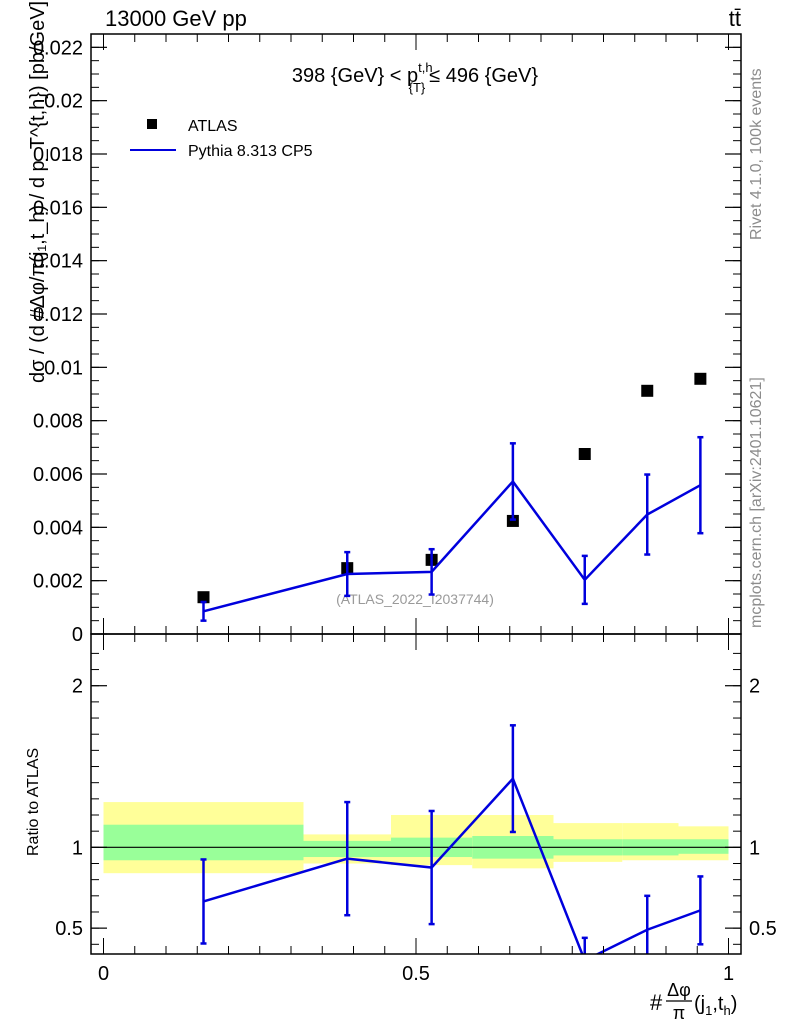  Describe the element at coordinates (77, 687) in the screenshot. I see `ratio-y-tick-label: 2` at that location.